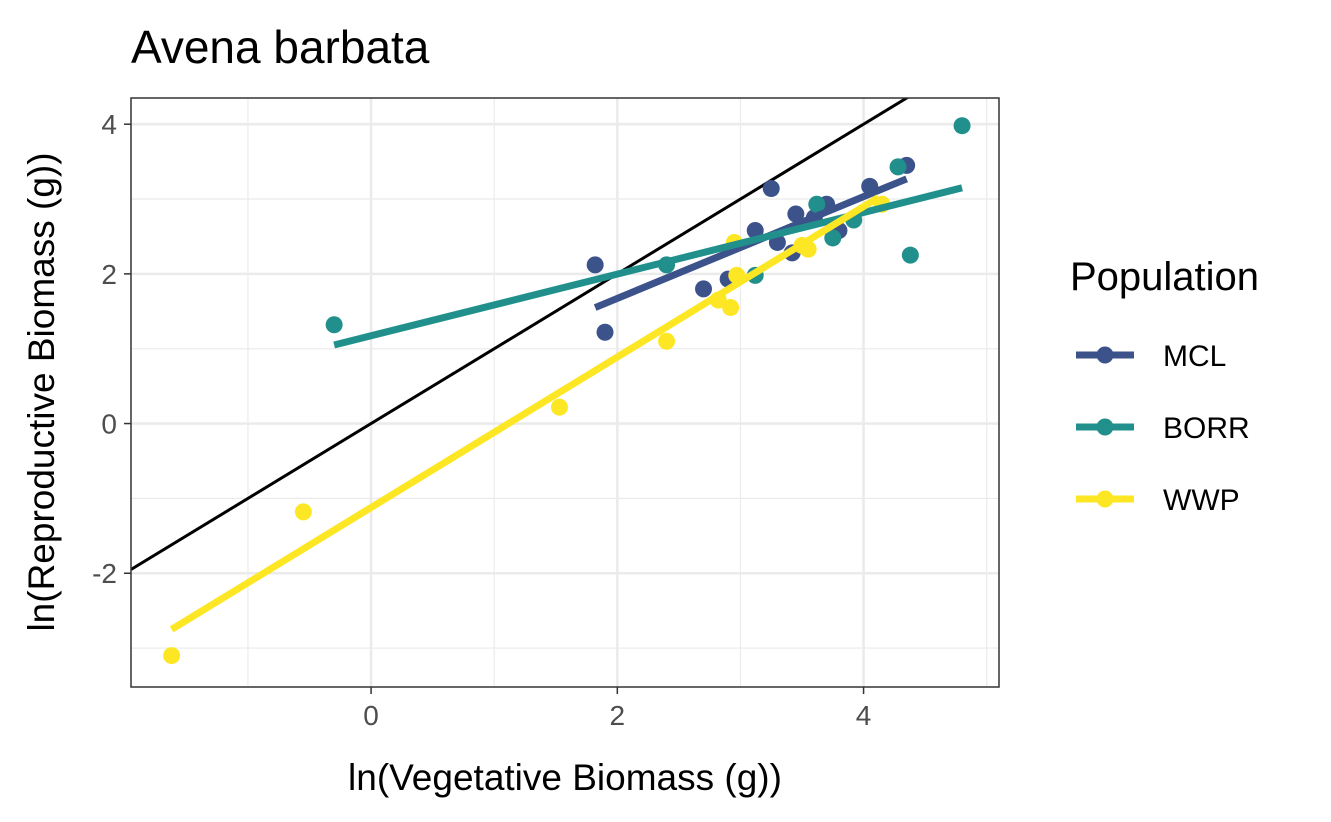 The image size is (1331, 822). I want to click on y-tick-label: -2, so click(104, 573).